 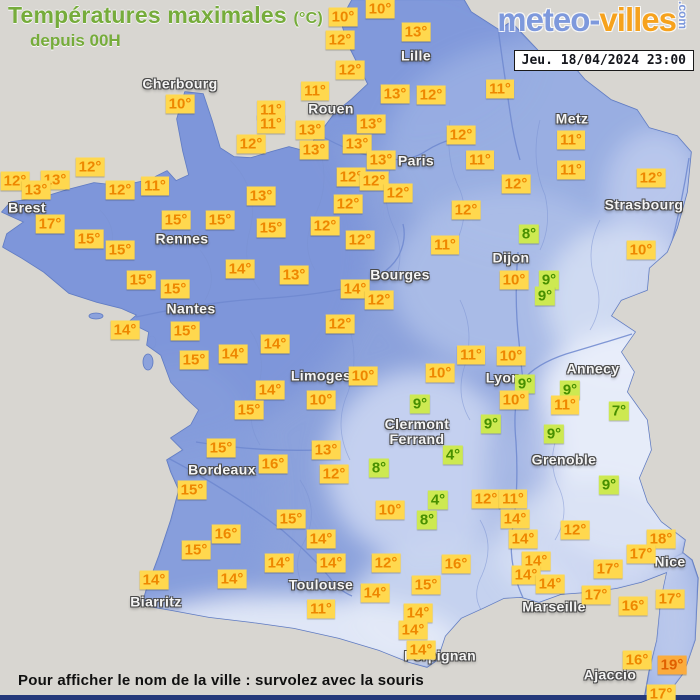 What do you see at coordinates (672, 665) in the screenshot?
I see `temp-badge: 19°` at bounding box center [672, 665].